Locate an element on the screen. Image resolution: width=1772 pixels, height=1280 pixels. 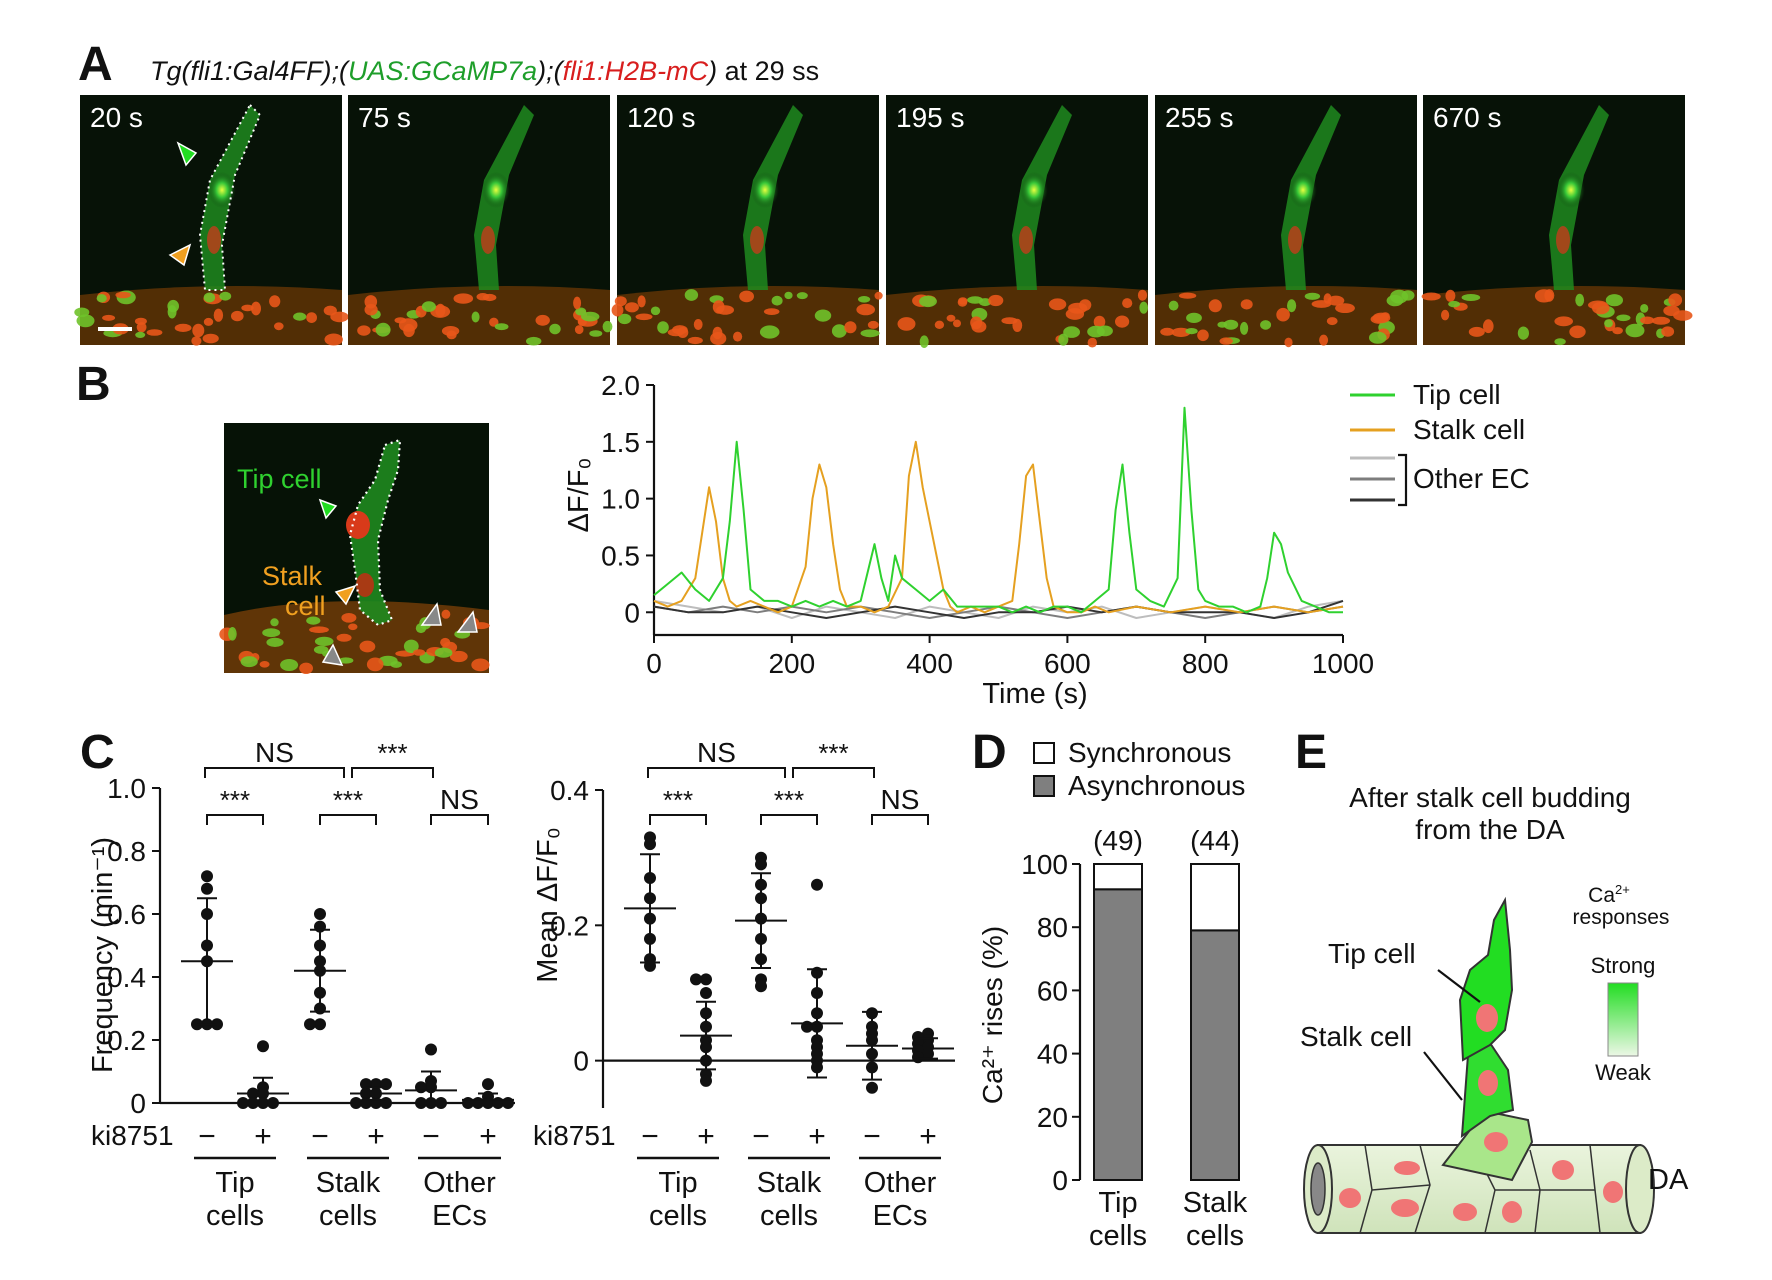
legend-asynchronous-swatch is located at coordinates (1044, 786).